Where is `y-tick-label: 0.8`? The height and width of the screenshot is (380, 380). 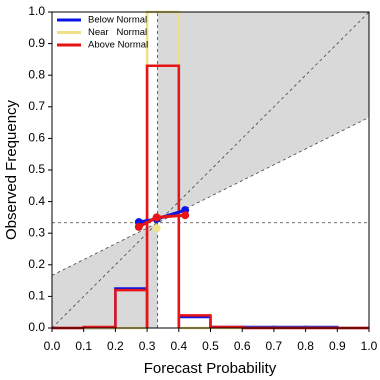
y-tick-label: 0.8 is located at coordinates (36, 74).